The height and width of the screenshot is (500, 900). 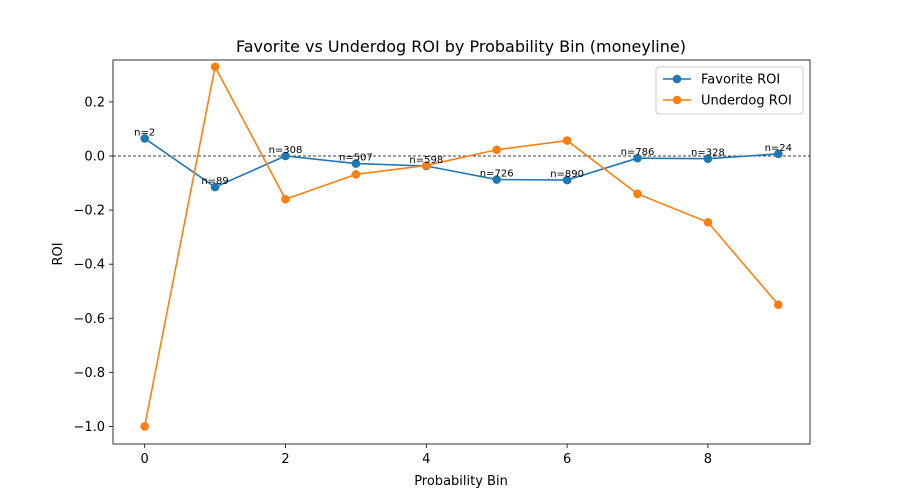 What do you see at coordinates (89, 427) in the screenshot?
I see `y-tick-label: −1.0` at bounding box center [89, 427].